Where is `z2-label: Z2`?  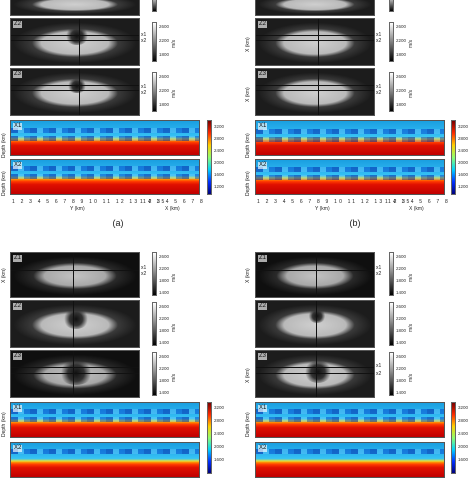 z2-label: Z2 is located at coordinates (18, 24).